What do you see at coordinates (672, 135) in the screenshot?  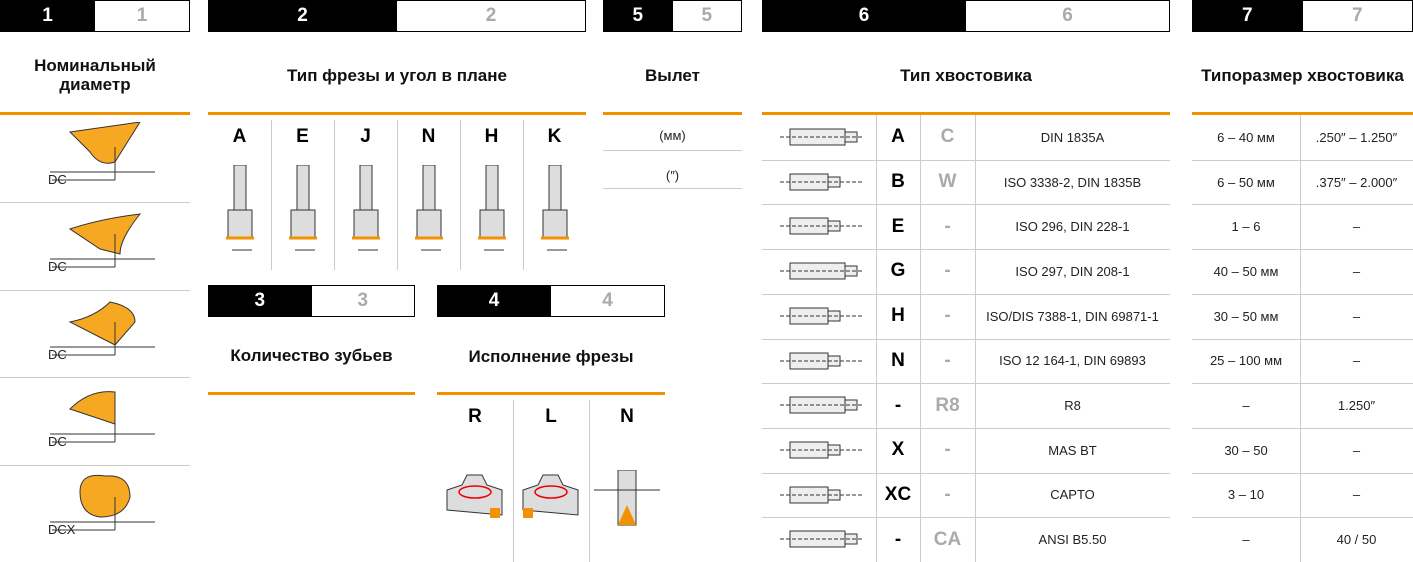 I see `unit: (мм)` at bounding box center [672, 135].